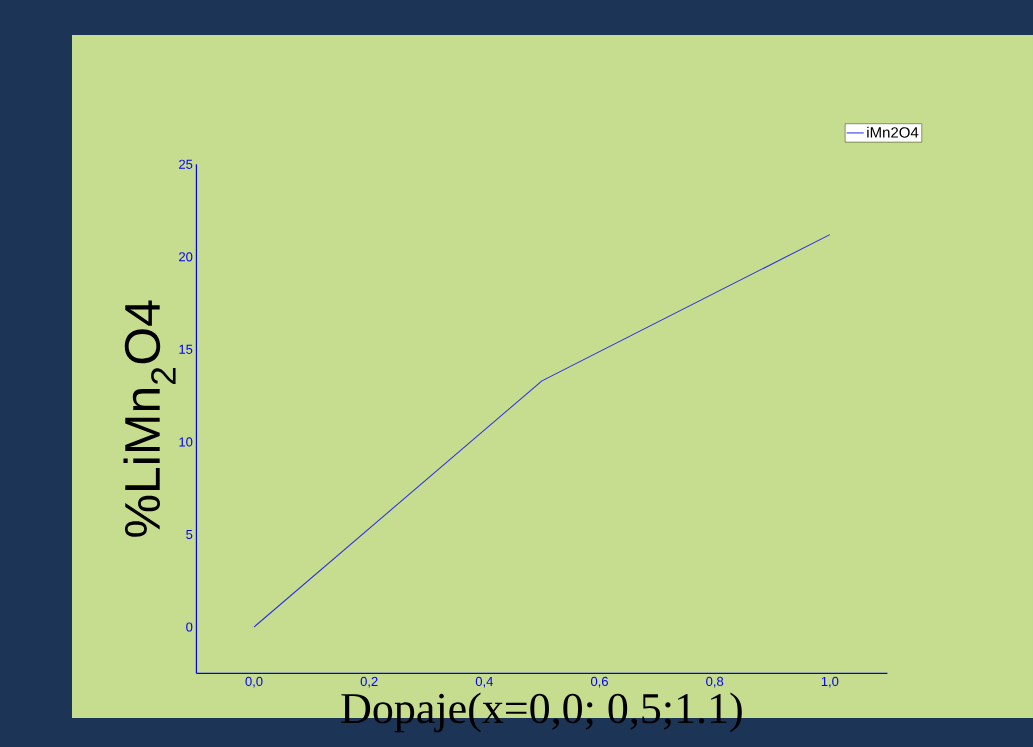 The width and height of the screenshot is (1033, 747). I want to click on x-tick-label: 0,0, so click(254, 682).